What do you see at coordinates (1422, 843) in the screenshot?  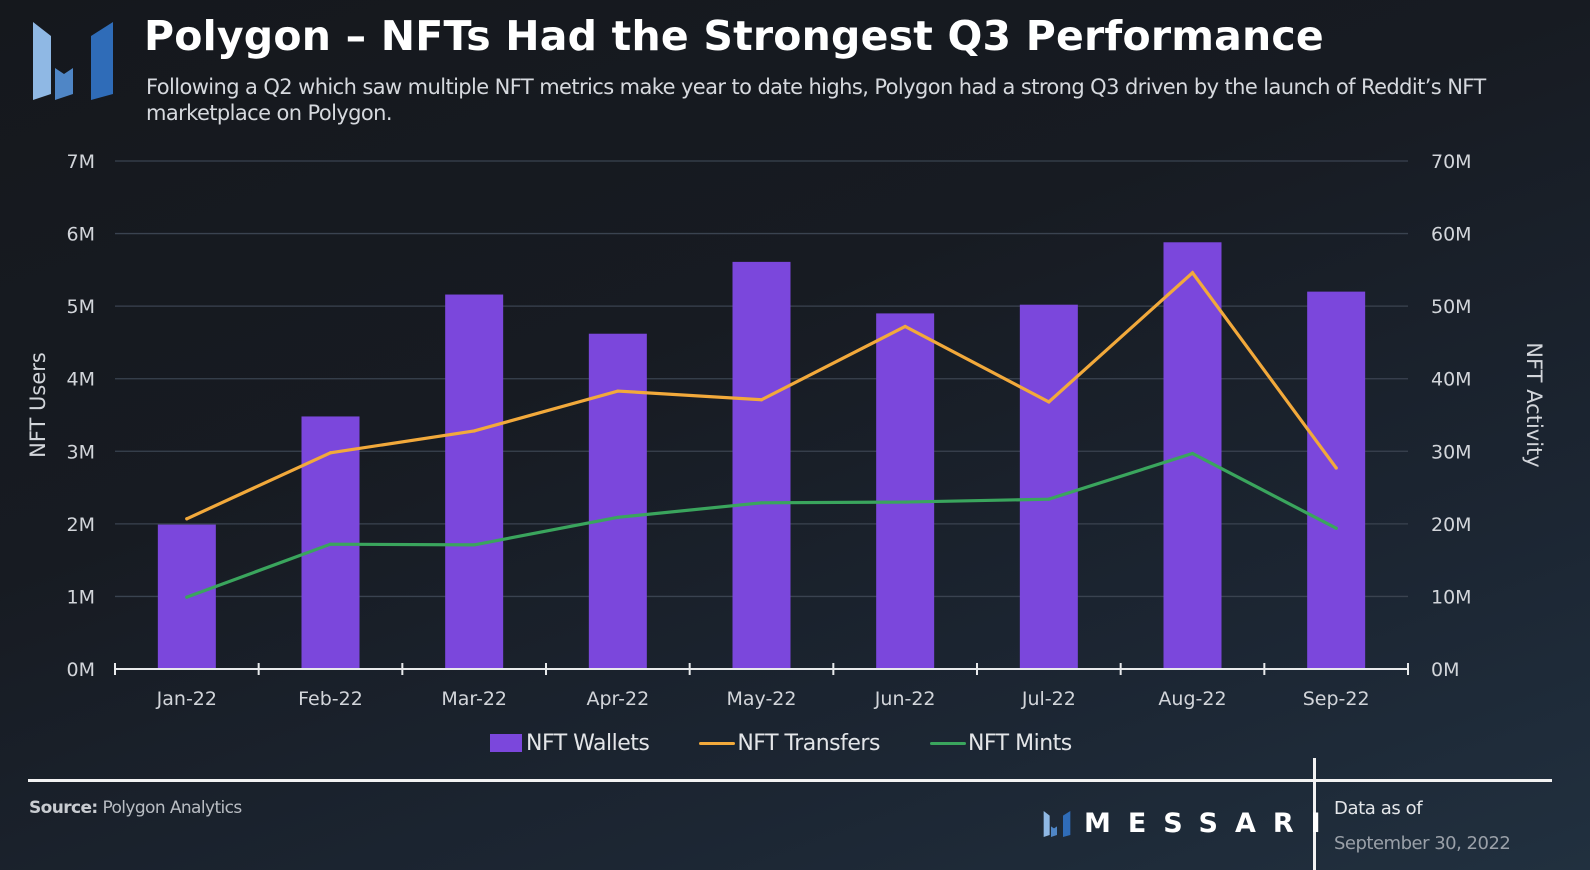 I see `data-as-of-date: September 30, 2022` at bounding box center [1422, 843].